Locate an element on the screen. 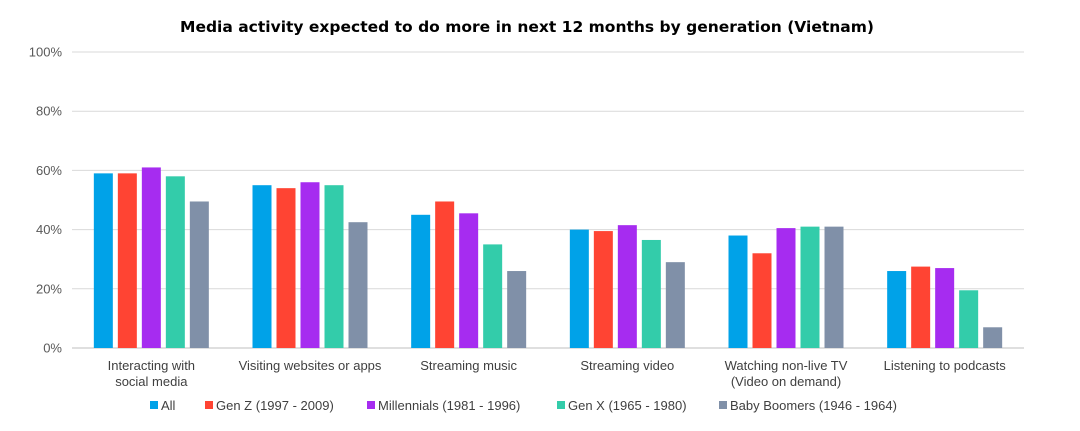 The width and height of the screenshot is (1080, 431). y-axis-ticks: 0% 20% 40% 60% 80% 100% is located at coordinates (46, 200).